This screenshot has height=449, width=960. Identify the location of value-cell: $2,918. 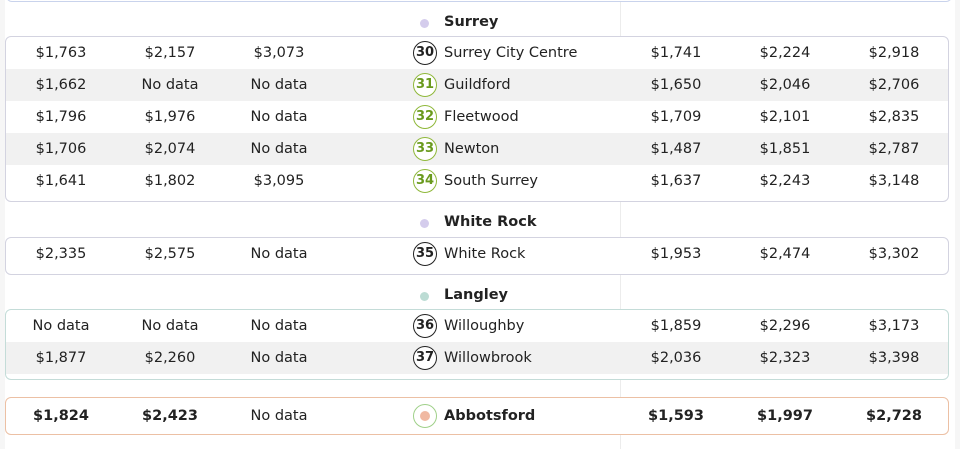
(894, 53).